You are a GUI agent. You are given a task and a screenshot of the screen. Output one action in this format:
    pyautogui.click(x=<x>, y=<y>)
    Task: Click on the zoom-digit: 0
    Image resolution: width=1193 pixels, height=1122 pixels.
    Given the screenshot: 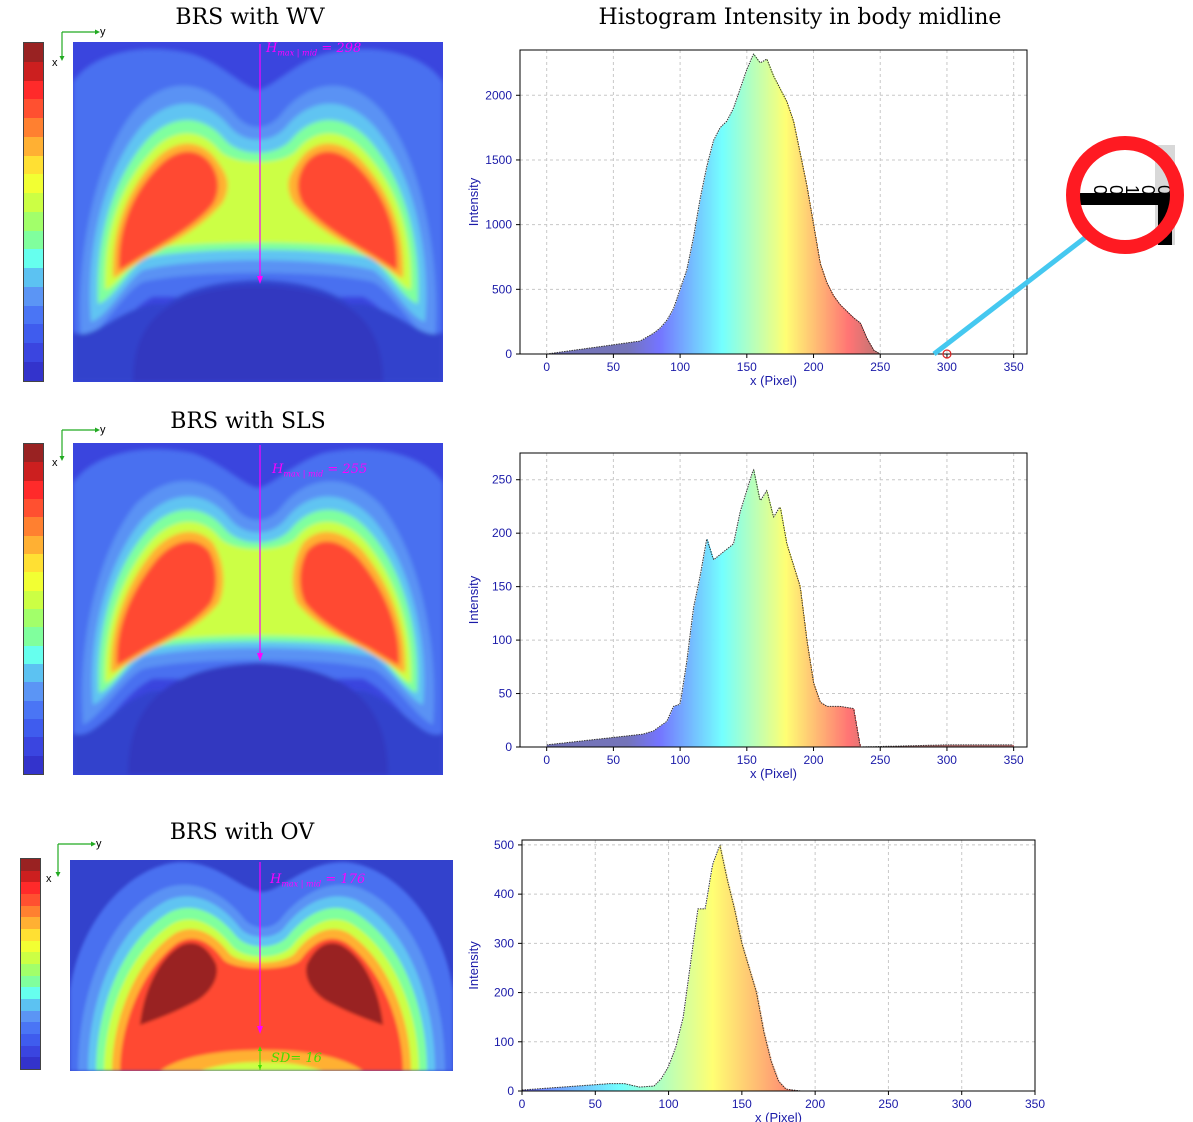 What is the action you would take?
    pyautogui.click(x=1148, y=190)
    